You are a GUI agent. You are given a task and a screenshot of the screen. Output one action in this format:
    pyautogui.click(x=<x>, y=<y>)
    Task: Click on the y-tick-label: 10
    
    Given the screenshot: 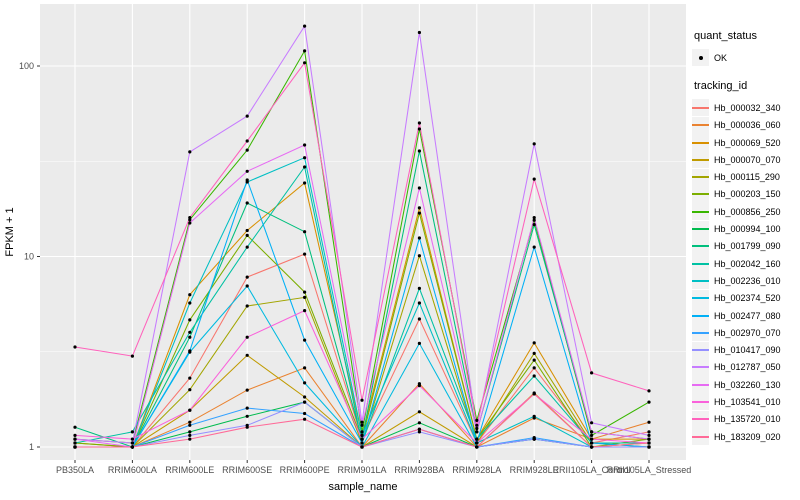 What is the action you would take?
    pyautogui.click(x=29, y=257)
    